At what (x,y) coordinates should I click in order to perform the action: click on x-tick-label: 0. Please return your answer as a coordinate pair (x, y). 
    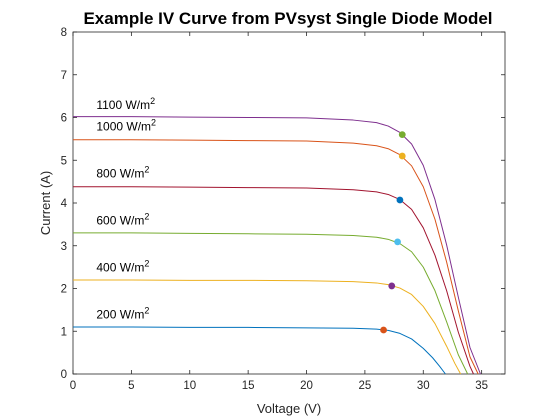
    Looking at the image, I should click on (73, 386).